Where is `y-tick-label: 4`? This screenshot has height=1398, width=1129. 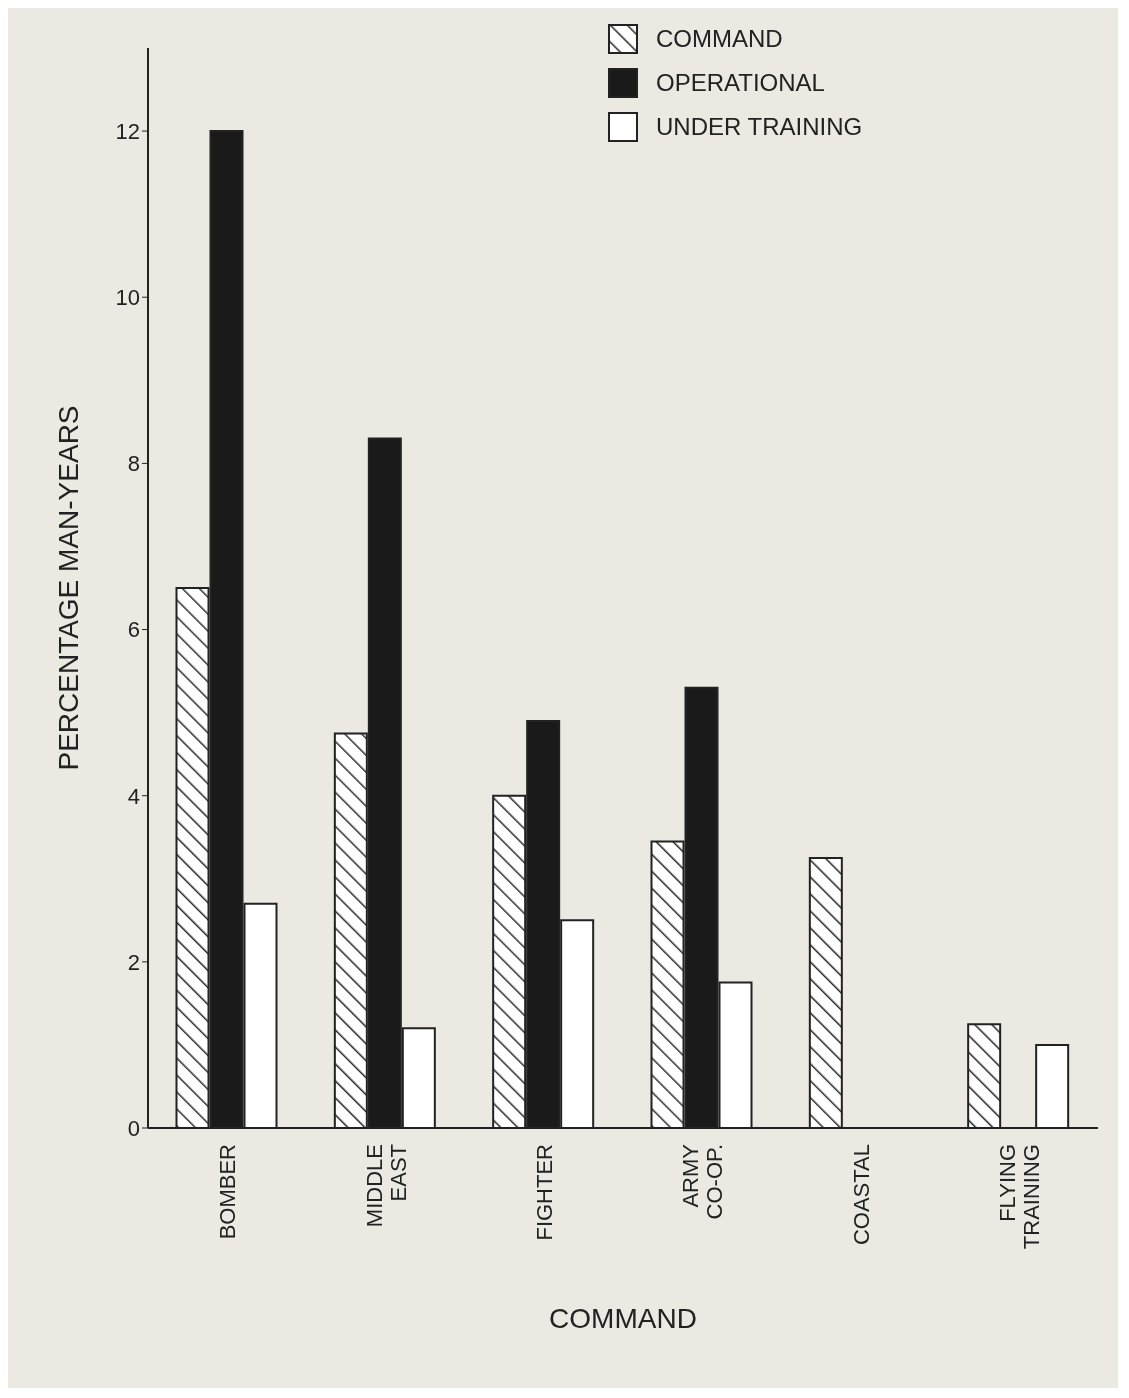 y-tick-label: 4 is located at coordinates (133, 796).